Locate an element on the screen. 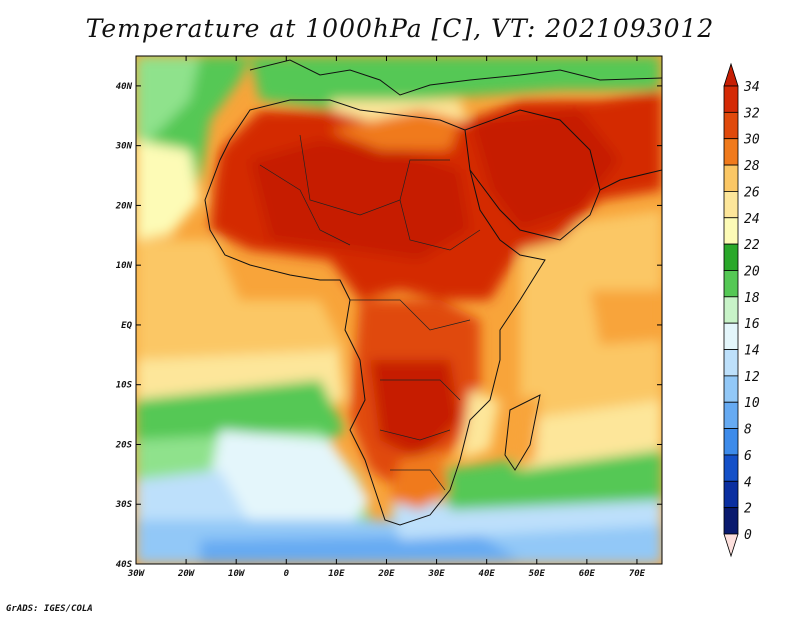 The height and width of the screenshot is (618, 800). colorbar-label: 26 is located at coordinates (752, 192).